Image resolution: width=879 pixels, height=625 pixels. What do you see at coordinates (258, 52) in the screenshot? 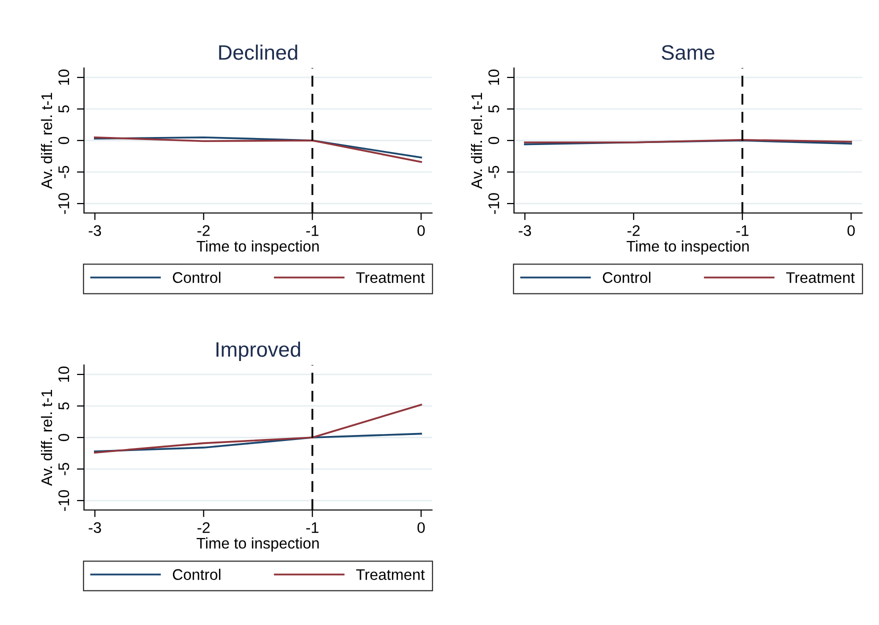
I see `chart-title: Declined` at bounding box center [258, 52].